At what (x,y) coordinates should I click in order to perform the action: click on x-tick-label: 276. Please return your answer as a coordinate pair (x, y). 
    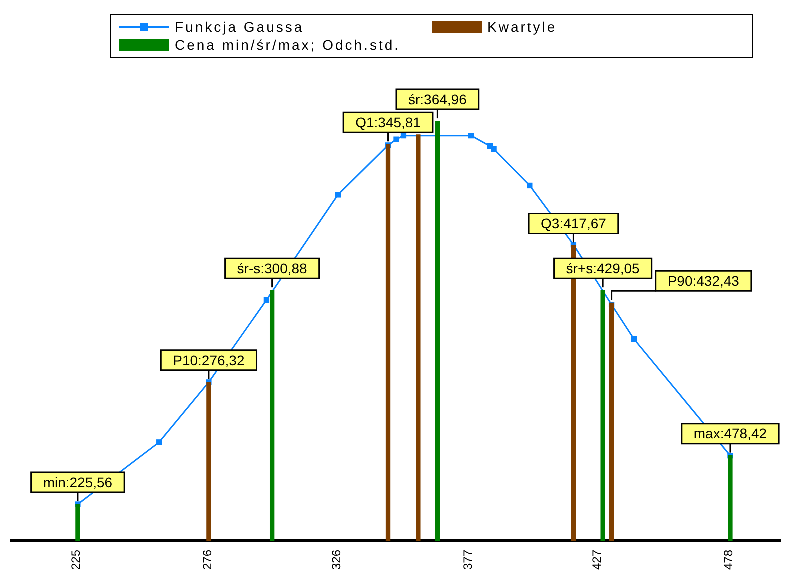
    Looking at the image, I should click on (207, 560).